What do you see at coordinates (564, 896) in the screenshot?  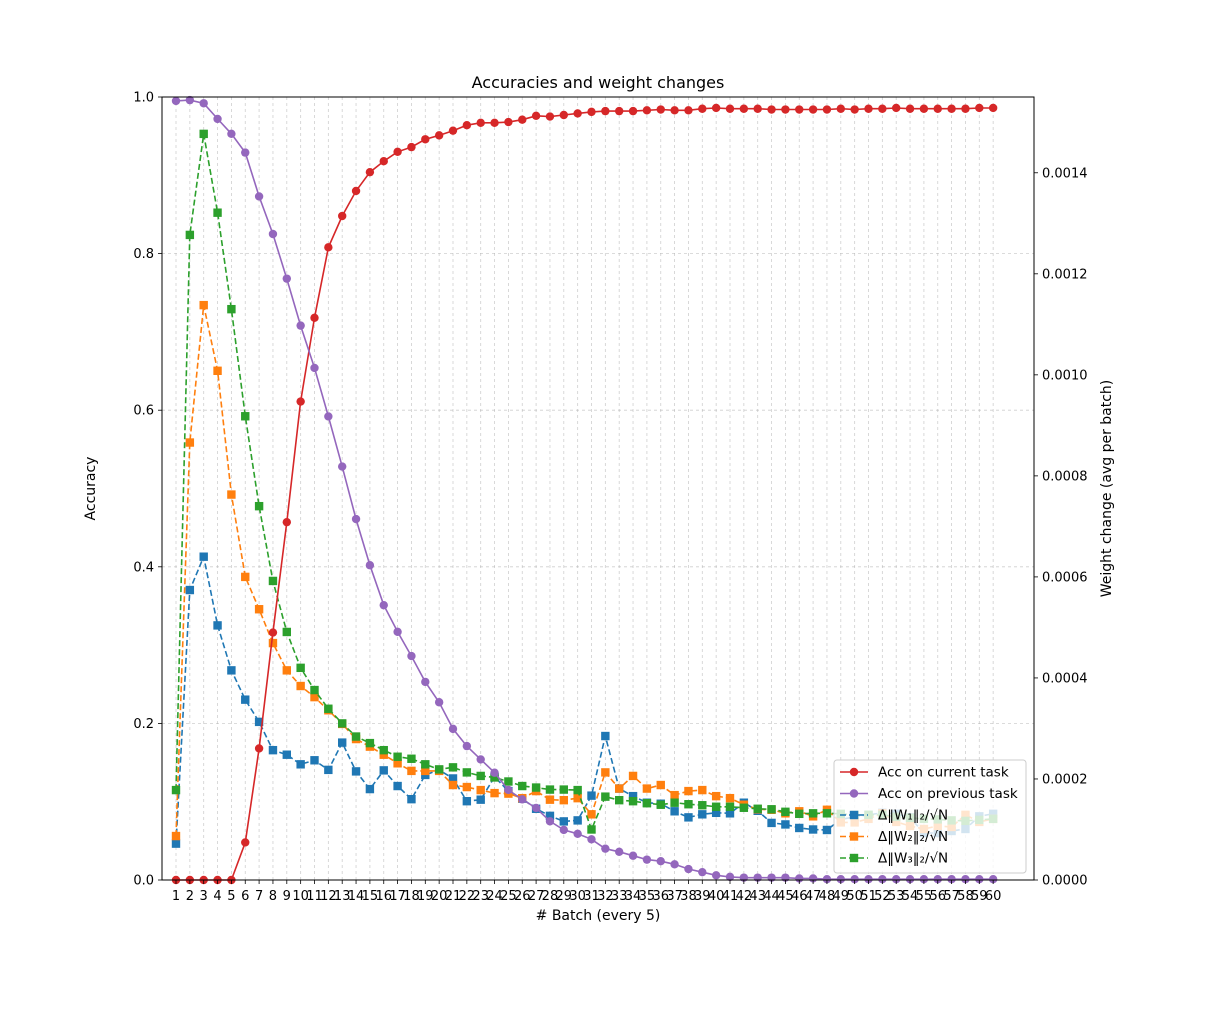 I see `x-tick-label: 29` at bounding box center [564, 896].